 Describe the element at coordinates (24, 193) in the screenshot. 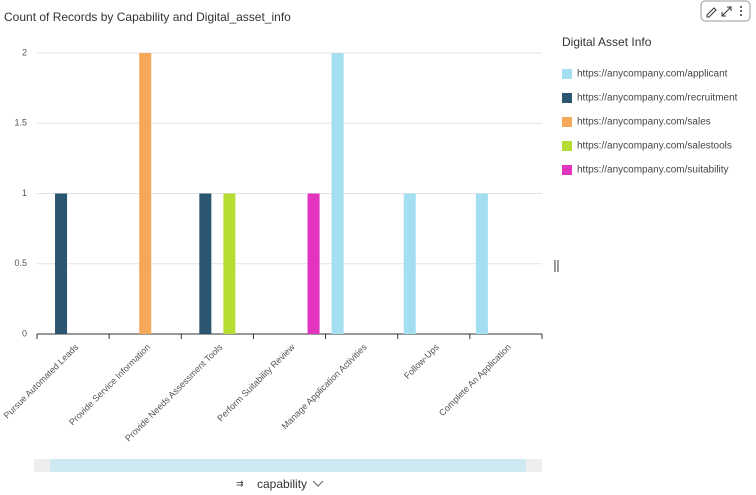

I see `y-tick-label: 1` at that location.